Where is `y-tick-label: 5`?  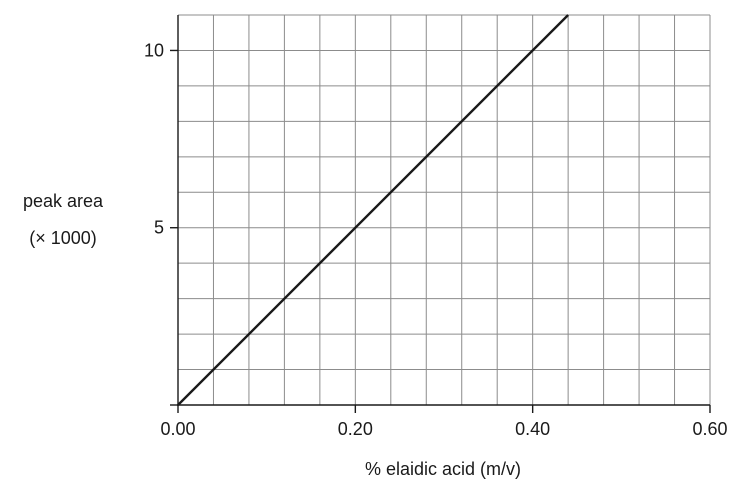
y-tick-label: 5 is located at coordinates (159, 228).